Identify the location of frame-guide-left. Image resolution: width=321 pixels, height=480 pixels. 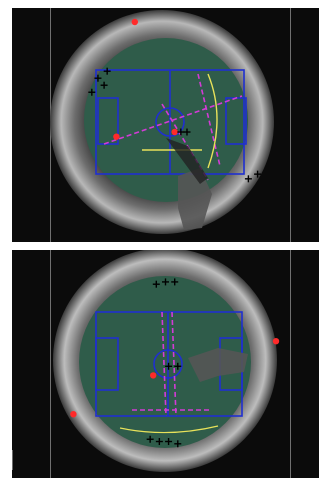
(50, 364).